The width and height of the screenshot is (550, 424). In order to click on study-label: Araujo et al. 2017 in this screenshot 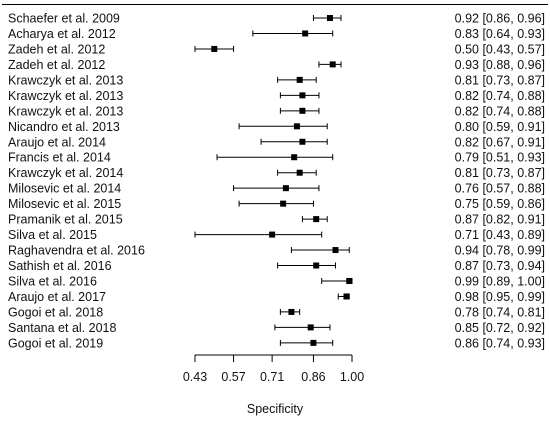, I will do `click(57, 297)`.